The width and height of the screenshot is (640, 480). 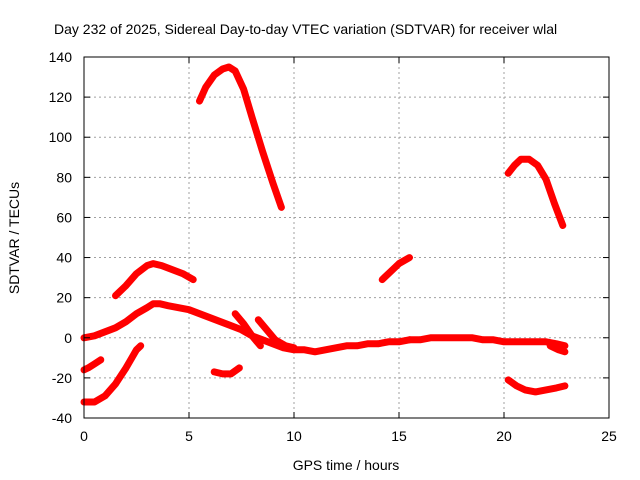 What do you see at coordinates (609, 436) in the screenshot?
I see `x-tick-label: 25` at bounding box center [609, 436].